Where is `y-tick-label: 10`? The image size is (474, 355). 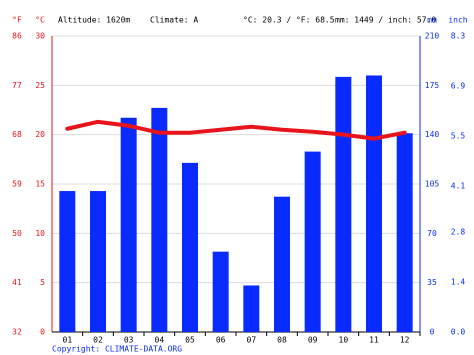
y-tick-label: 10 is located at coordinates (40, 233).